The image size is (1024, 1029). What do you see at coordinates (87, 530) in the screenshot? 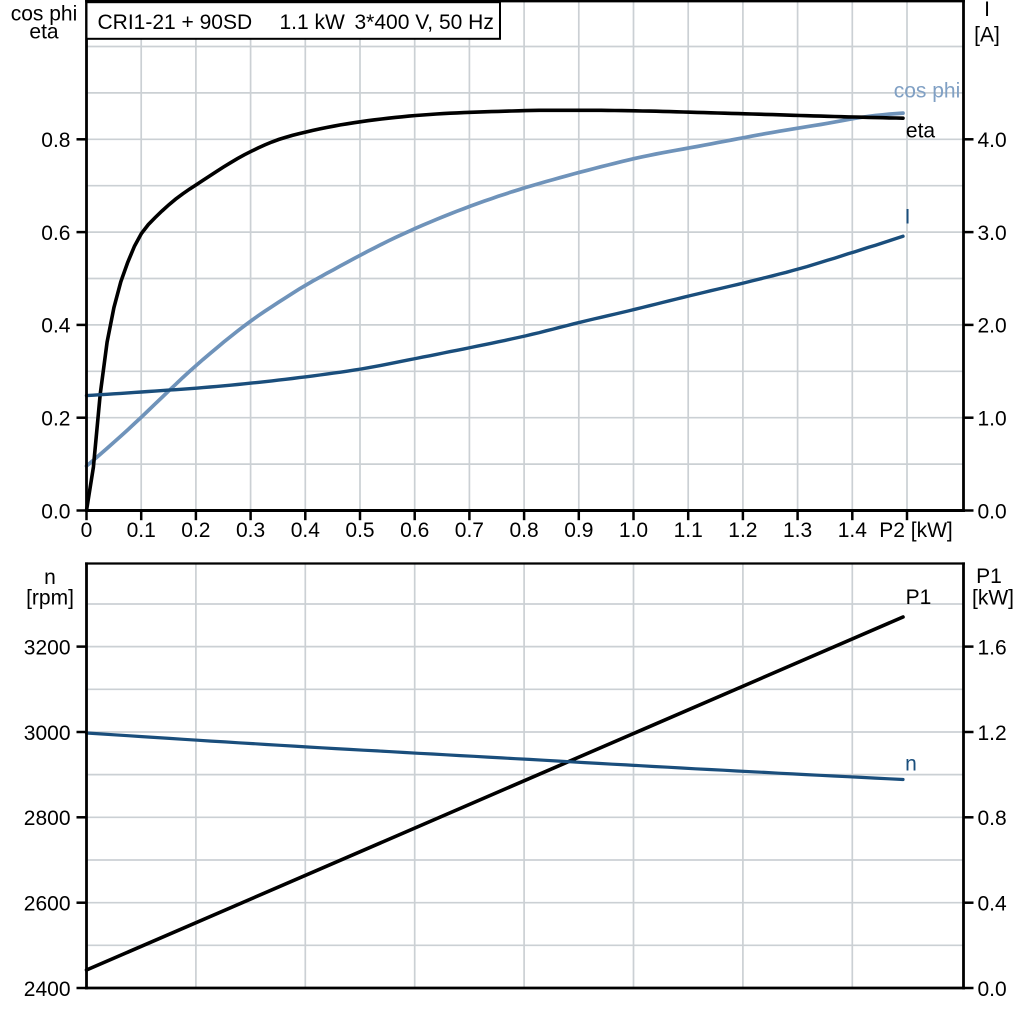
I see `svg-text: 0` at bounding box center [87, 530].